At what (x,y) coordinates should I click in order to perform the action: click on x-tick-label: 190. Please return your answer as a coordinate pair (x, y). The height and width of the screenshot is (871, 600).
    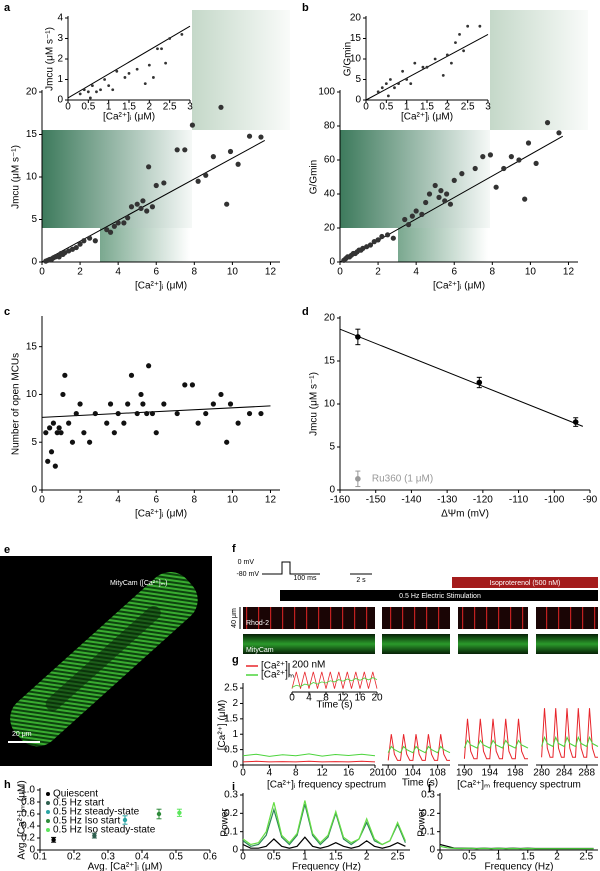
    Looking at the image, I should click on (464, 773).